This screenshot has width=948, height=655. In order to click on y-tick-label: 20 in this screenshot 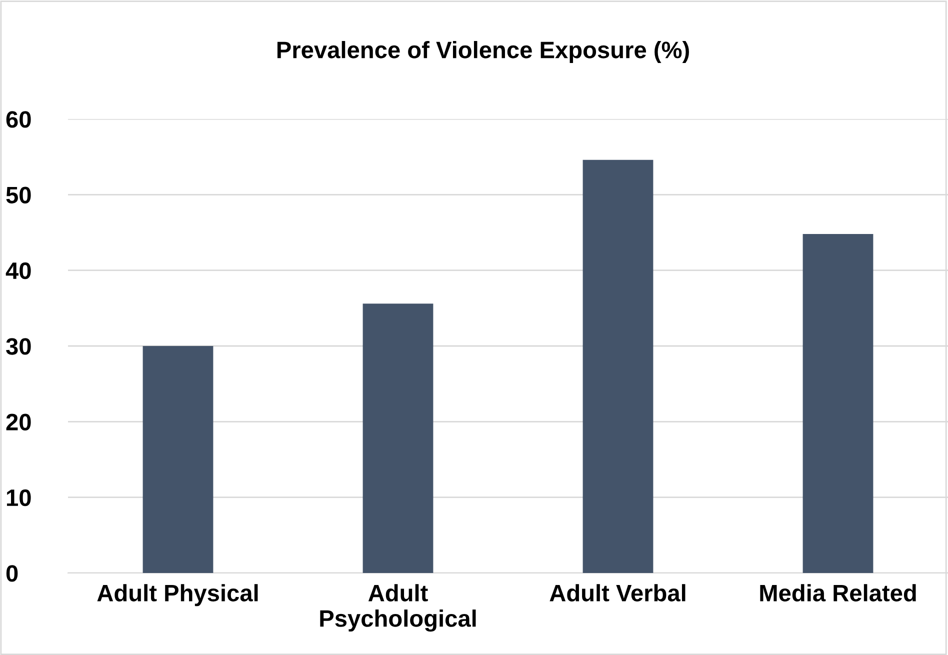, I will do `click(18, 422)`.